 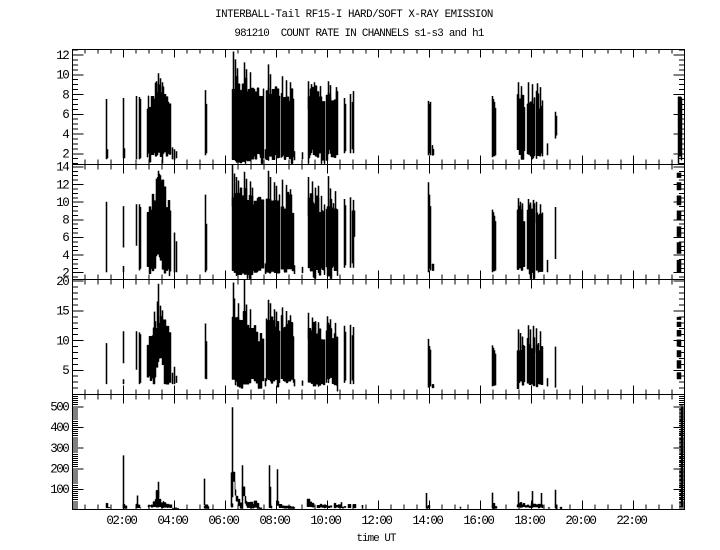 What do you see at coordinates (59, 428) in the screenshot?
I see `svg-text: 400` at bounding box center [59, 428].